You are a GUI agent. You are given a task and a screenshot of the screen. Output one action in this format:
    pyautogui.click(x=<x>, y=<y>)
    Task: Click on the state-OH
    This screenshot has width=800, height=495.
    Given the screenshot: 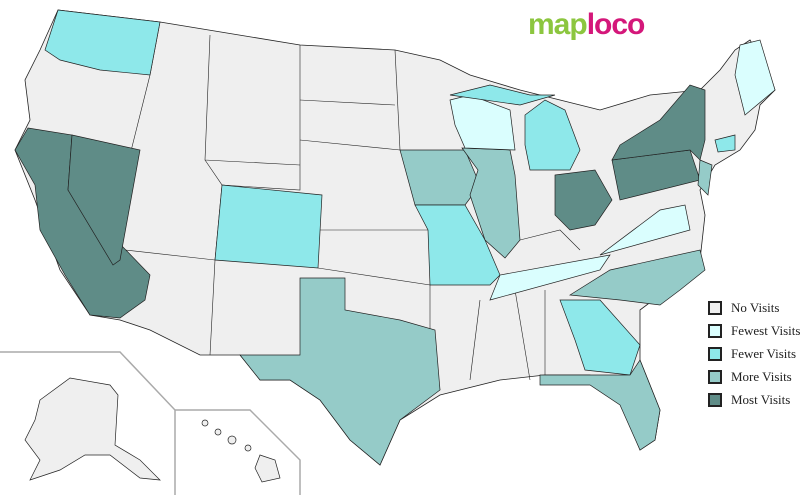 What is the action you would take?
    pyautogui.click(x=583, y=200)
    